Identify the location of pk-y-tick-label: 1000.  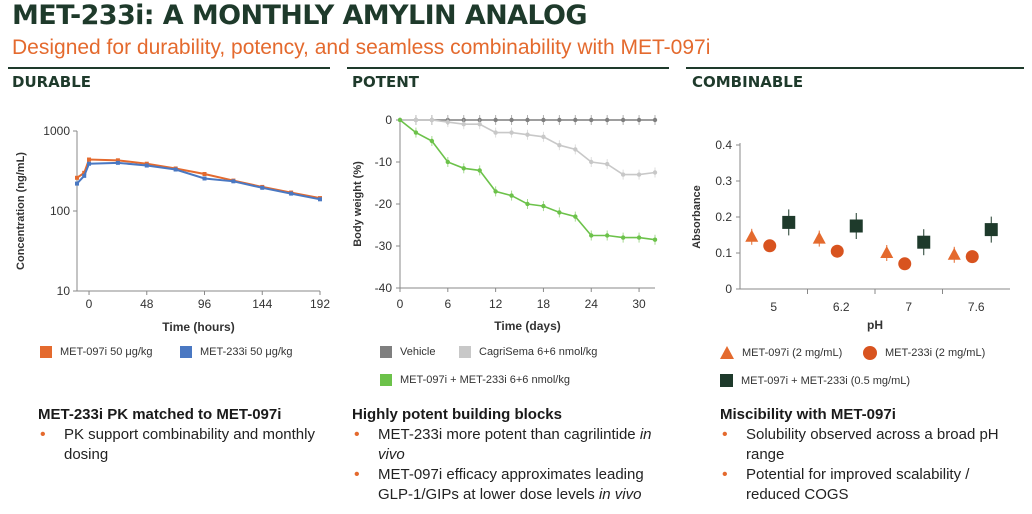
(56, 131).